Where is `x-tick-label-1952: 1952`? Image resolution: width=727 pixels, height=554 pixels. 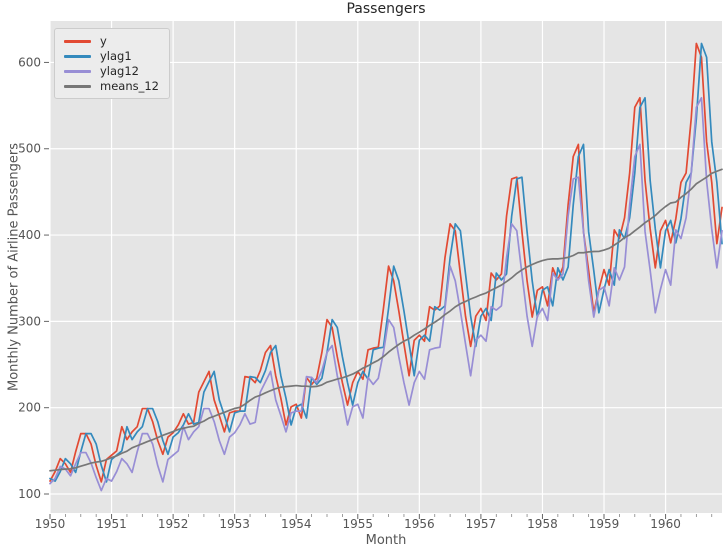
x-tick-label-1952: 1952 is located at coordinates (173, 524).